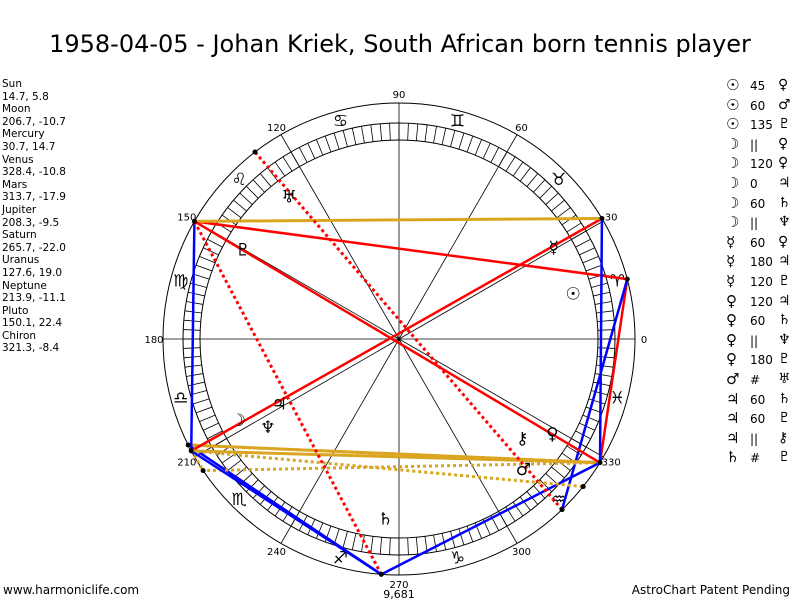  What do you see at coordinates (521, 552) in the screenshot?
I see `degree-label: 300` at bounding box center [521, 552].